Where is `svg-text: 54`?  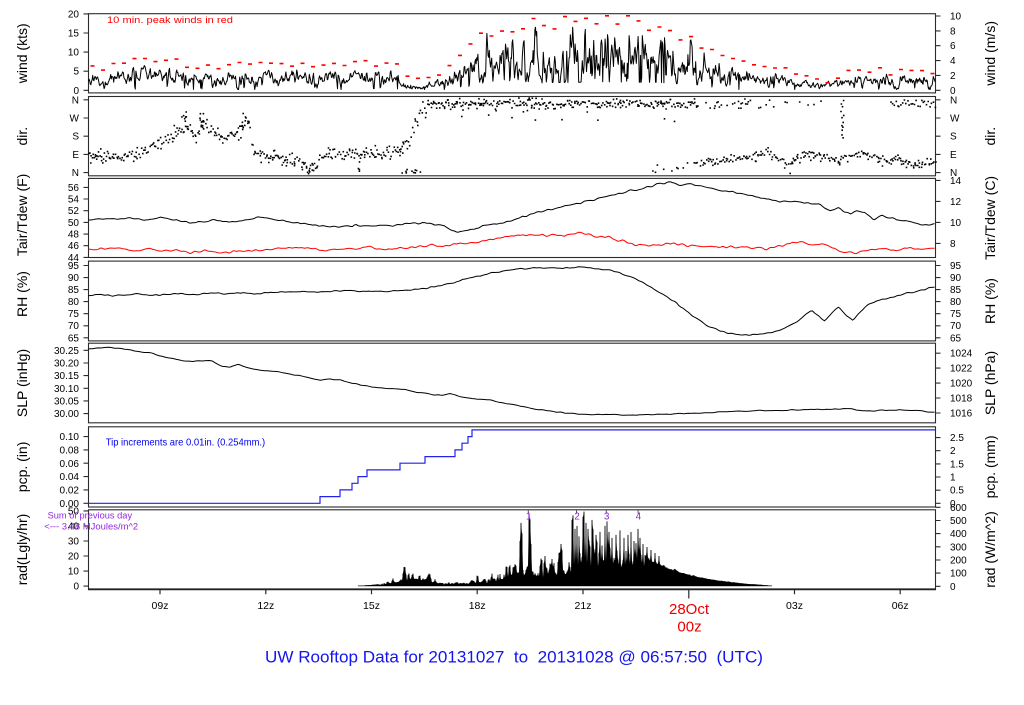
svg-text: 54 is located at coordinates (74, 200).